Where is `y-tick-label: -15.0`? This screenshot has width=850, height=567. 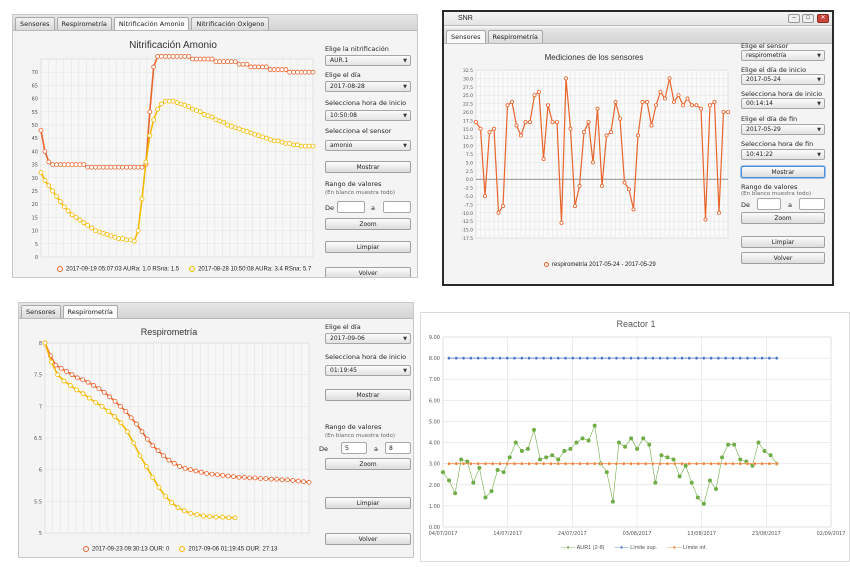 y-tick-label: -15.0 is located at coordinates (467, 231).